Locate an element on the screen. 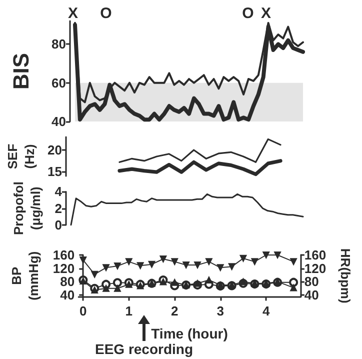 Image resolution: width=362 pixels, height=359 pixels. y-tick-label: 120 is located at coordinates (63, 268).